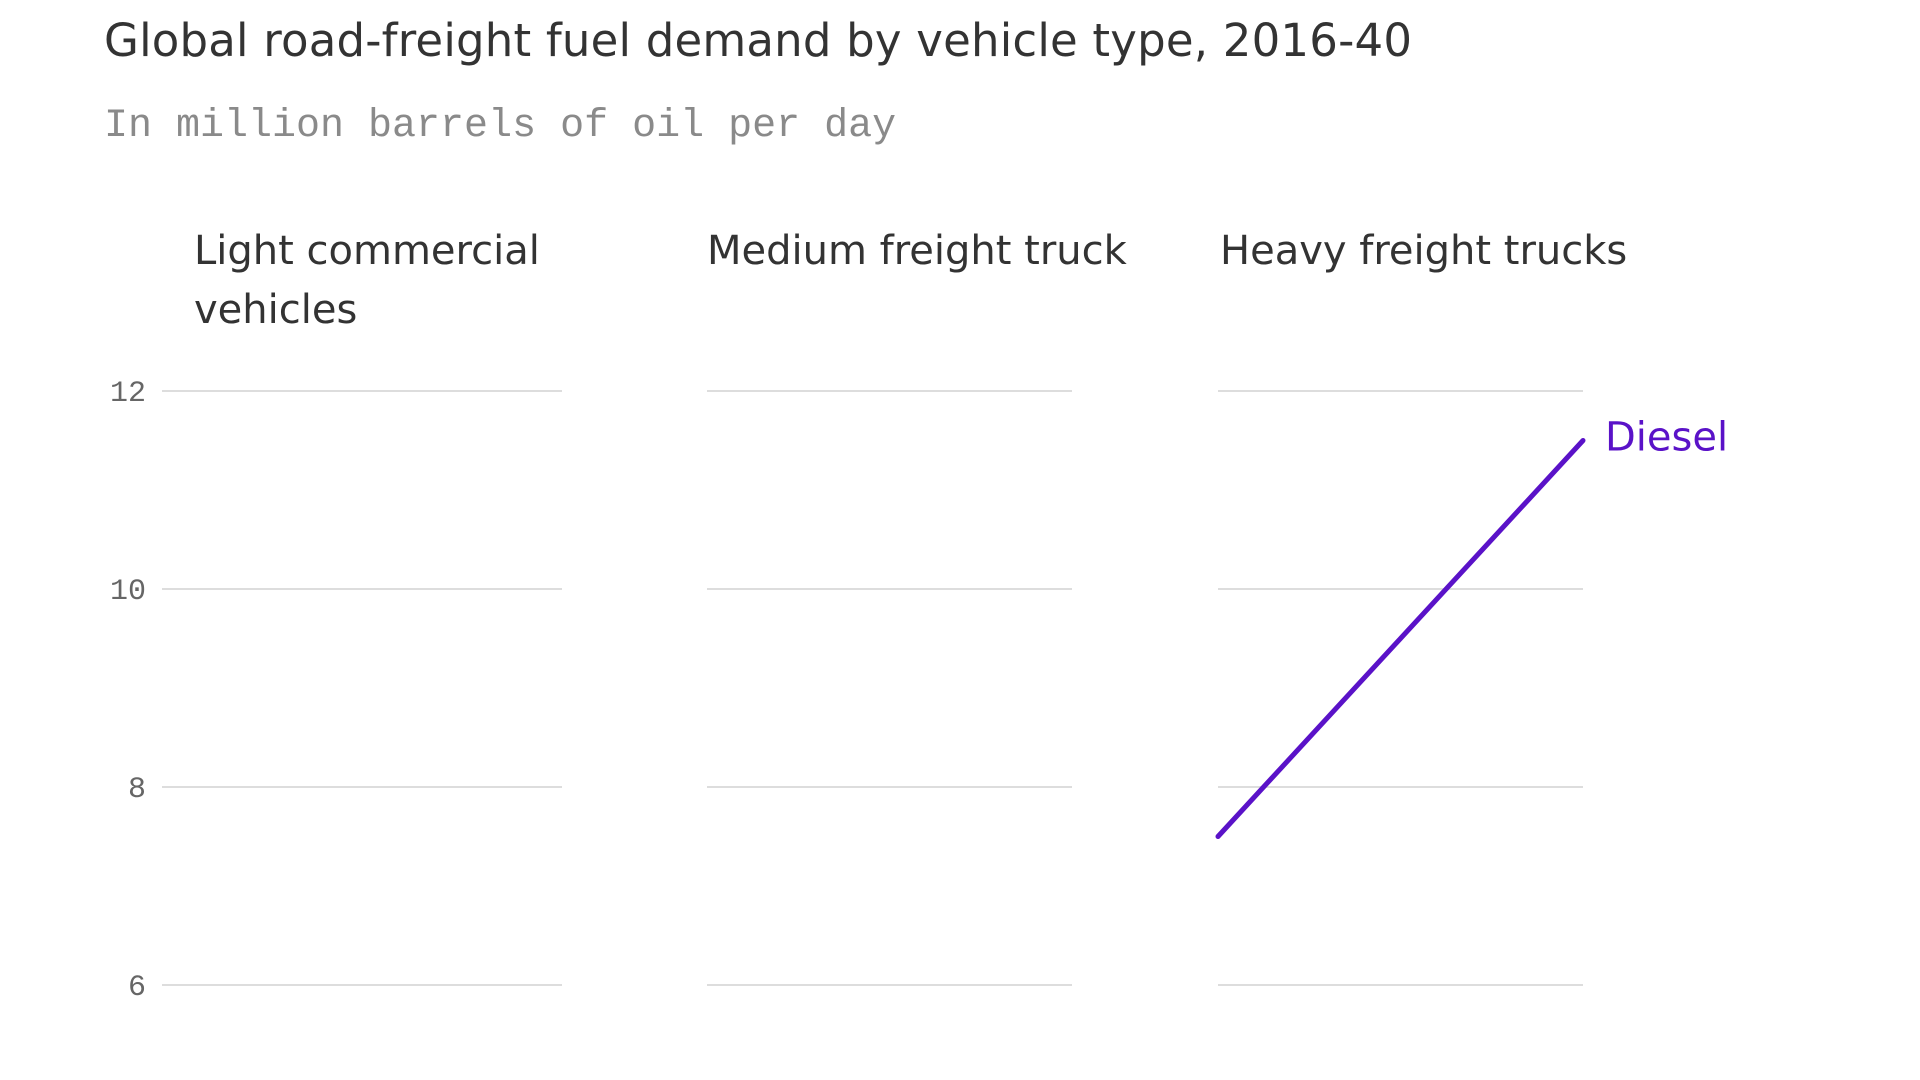 This screenshot has height=1080, width=1920. Describe the element at coordinates (128, 592) in the screenshot. I see `y-tick-label: 10` at that location.